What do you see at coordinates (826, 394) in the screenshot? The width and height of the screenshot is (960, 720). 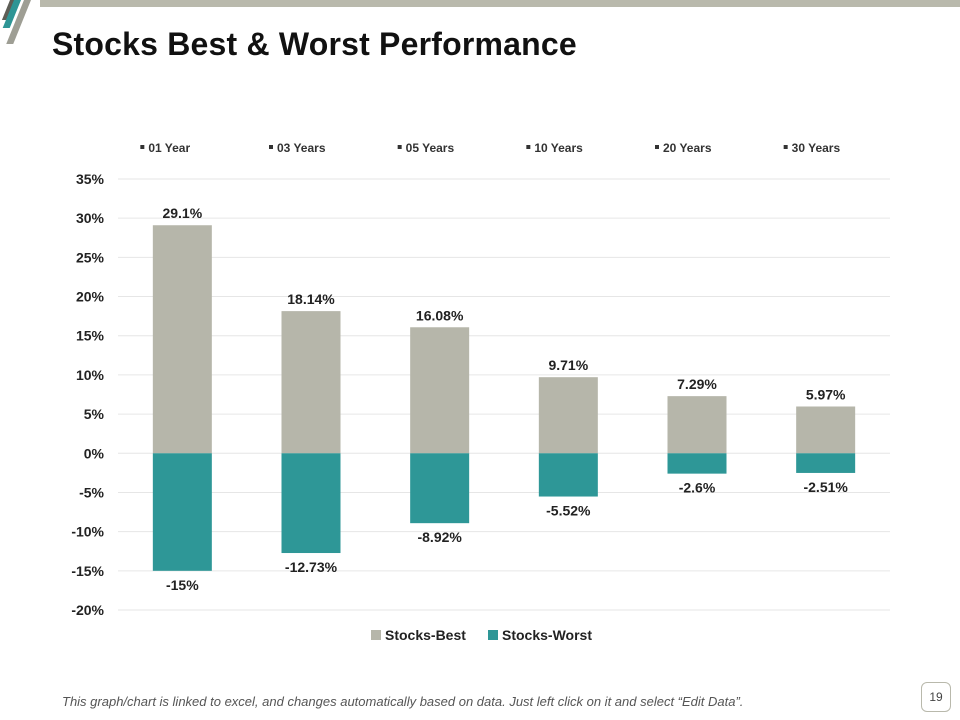 I see `data-label-best: 5.97%` at bounding box center [826, 394].